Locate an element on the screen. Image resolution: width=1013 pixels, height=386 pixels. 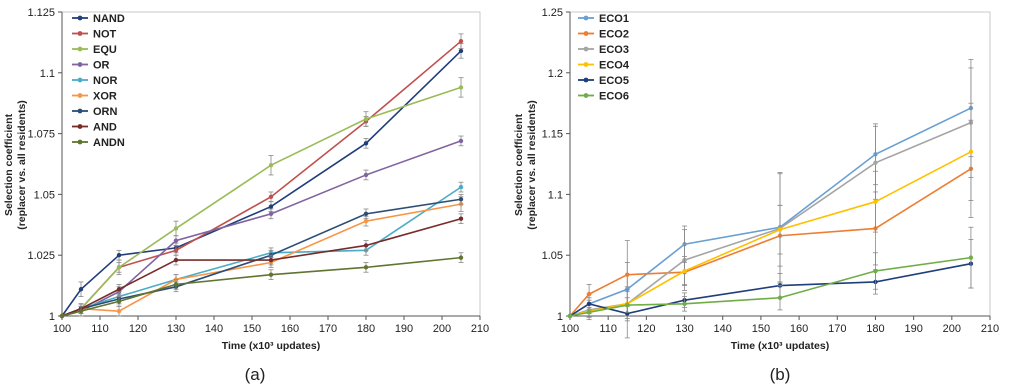
chart-a-x-tick-label: 210 is located at coordinates (480, 329).